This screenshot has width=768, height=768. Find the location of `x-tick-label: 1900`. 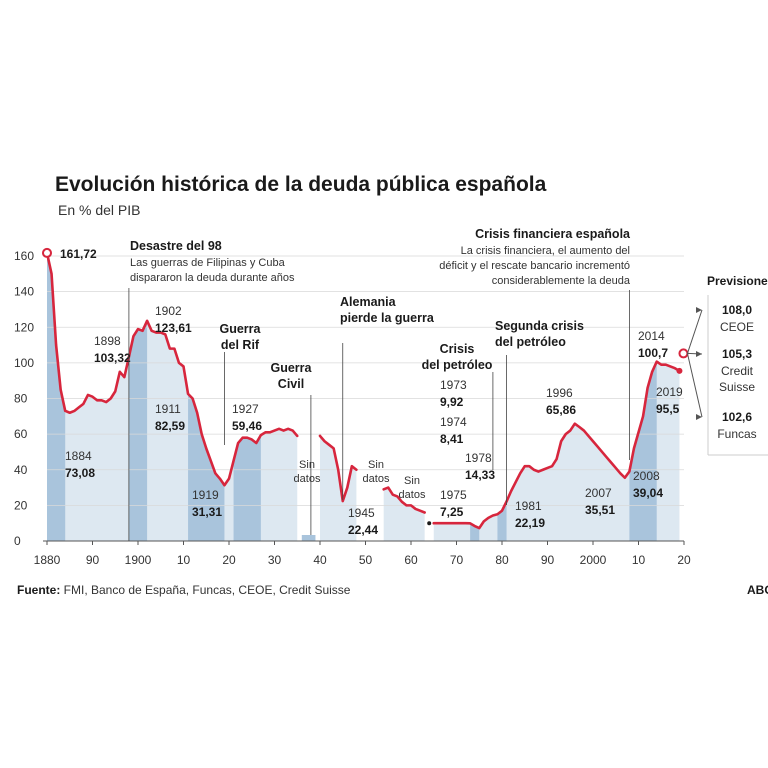

x-tick-label: 1900 is located at coordinates (138, 560).